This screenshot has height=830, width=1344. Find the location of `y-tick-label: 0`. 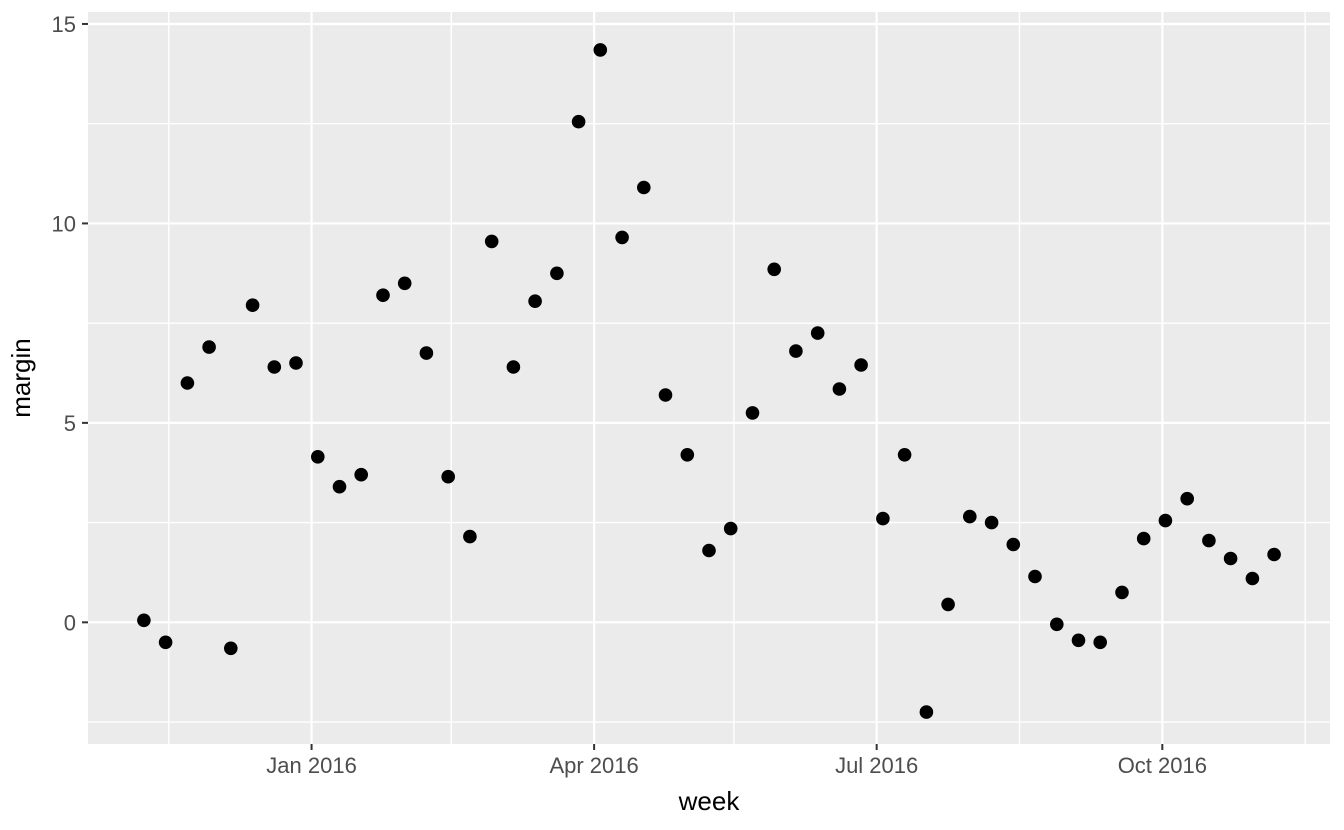

y-tick-label: 0 is located at coordinates (70, 622).